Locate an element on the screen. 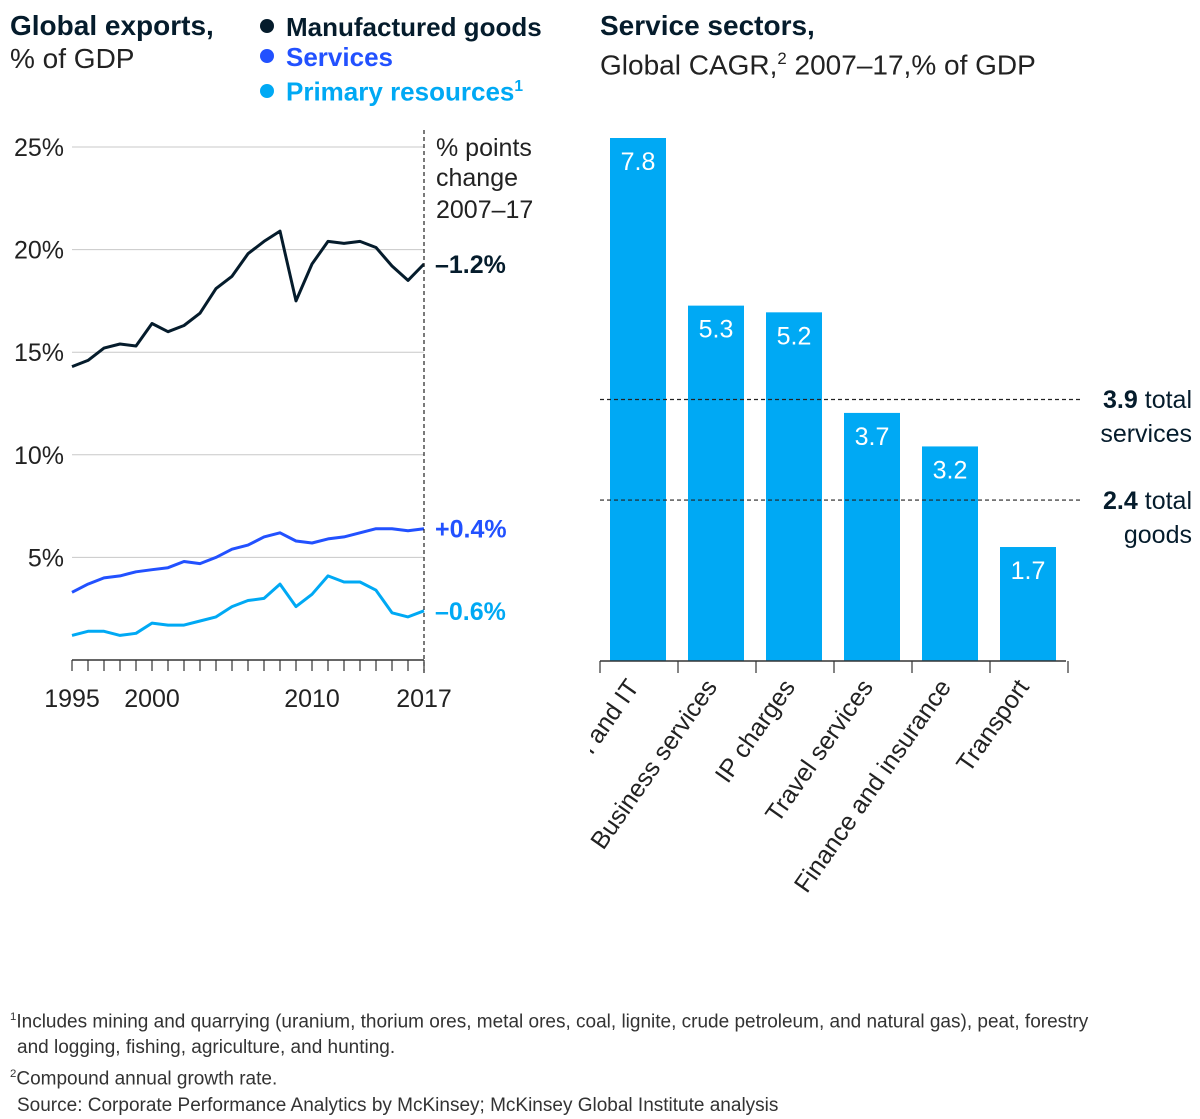  x-tick-label: 1995 is located at coordinates (72, 699).